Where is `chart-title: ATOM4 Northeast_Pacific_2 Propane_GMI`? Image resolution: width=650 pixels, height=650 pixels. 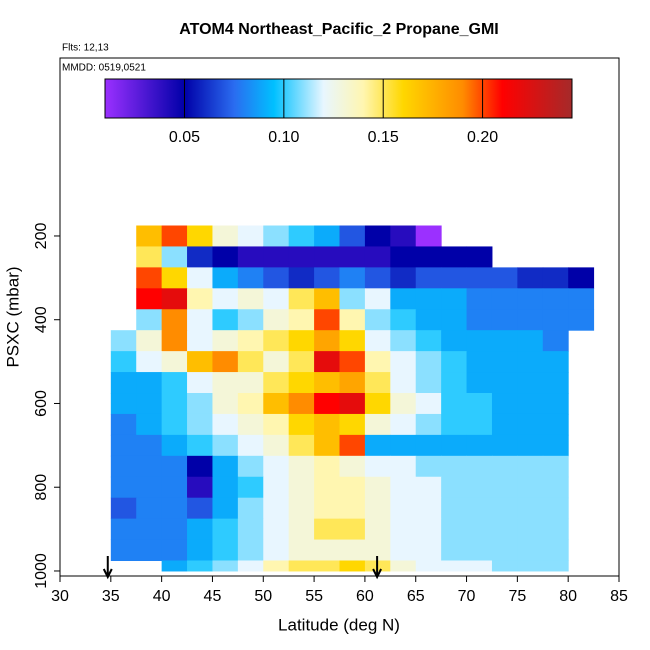
chart-title: ATOM4 Northeast_Pacific_2 Propane_GMI is located at coordinates (339, 29).